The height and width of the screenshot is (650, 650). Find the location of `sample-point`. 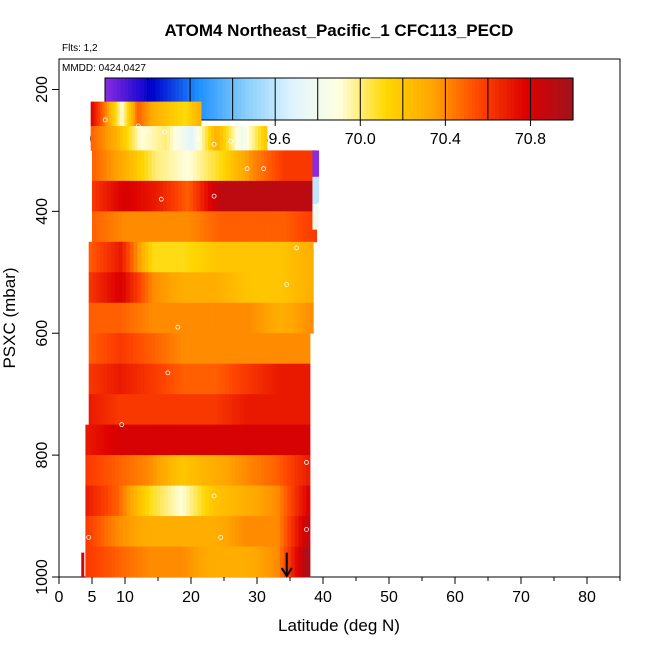

sample-point is located at coordinates (297, 248).